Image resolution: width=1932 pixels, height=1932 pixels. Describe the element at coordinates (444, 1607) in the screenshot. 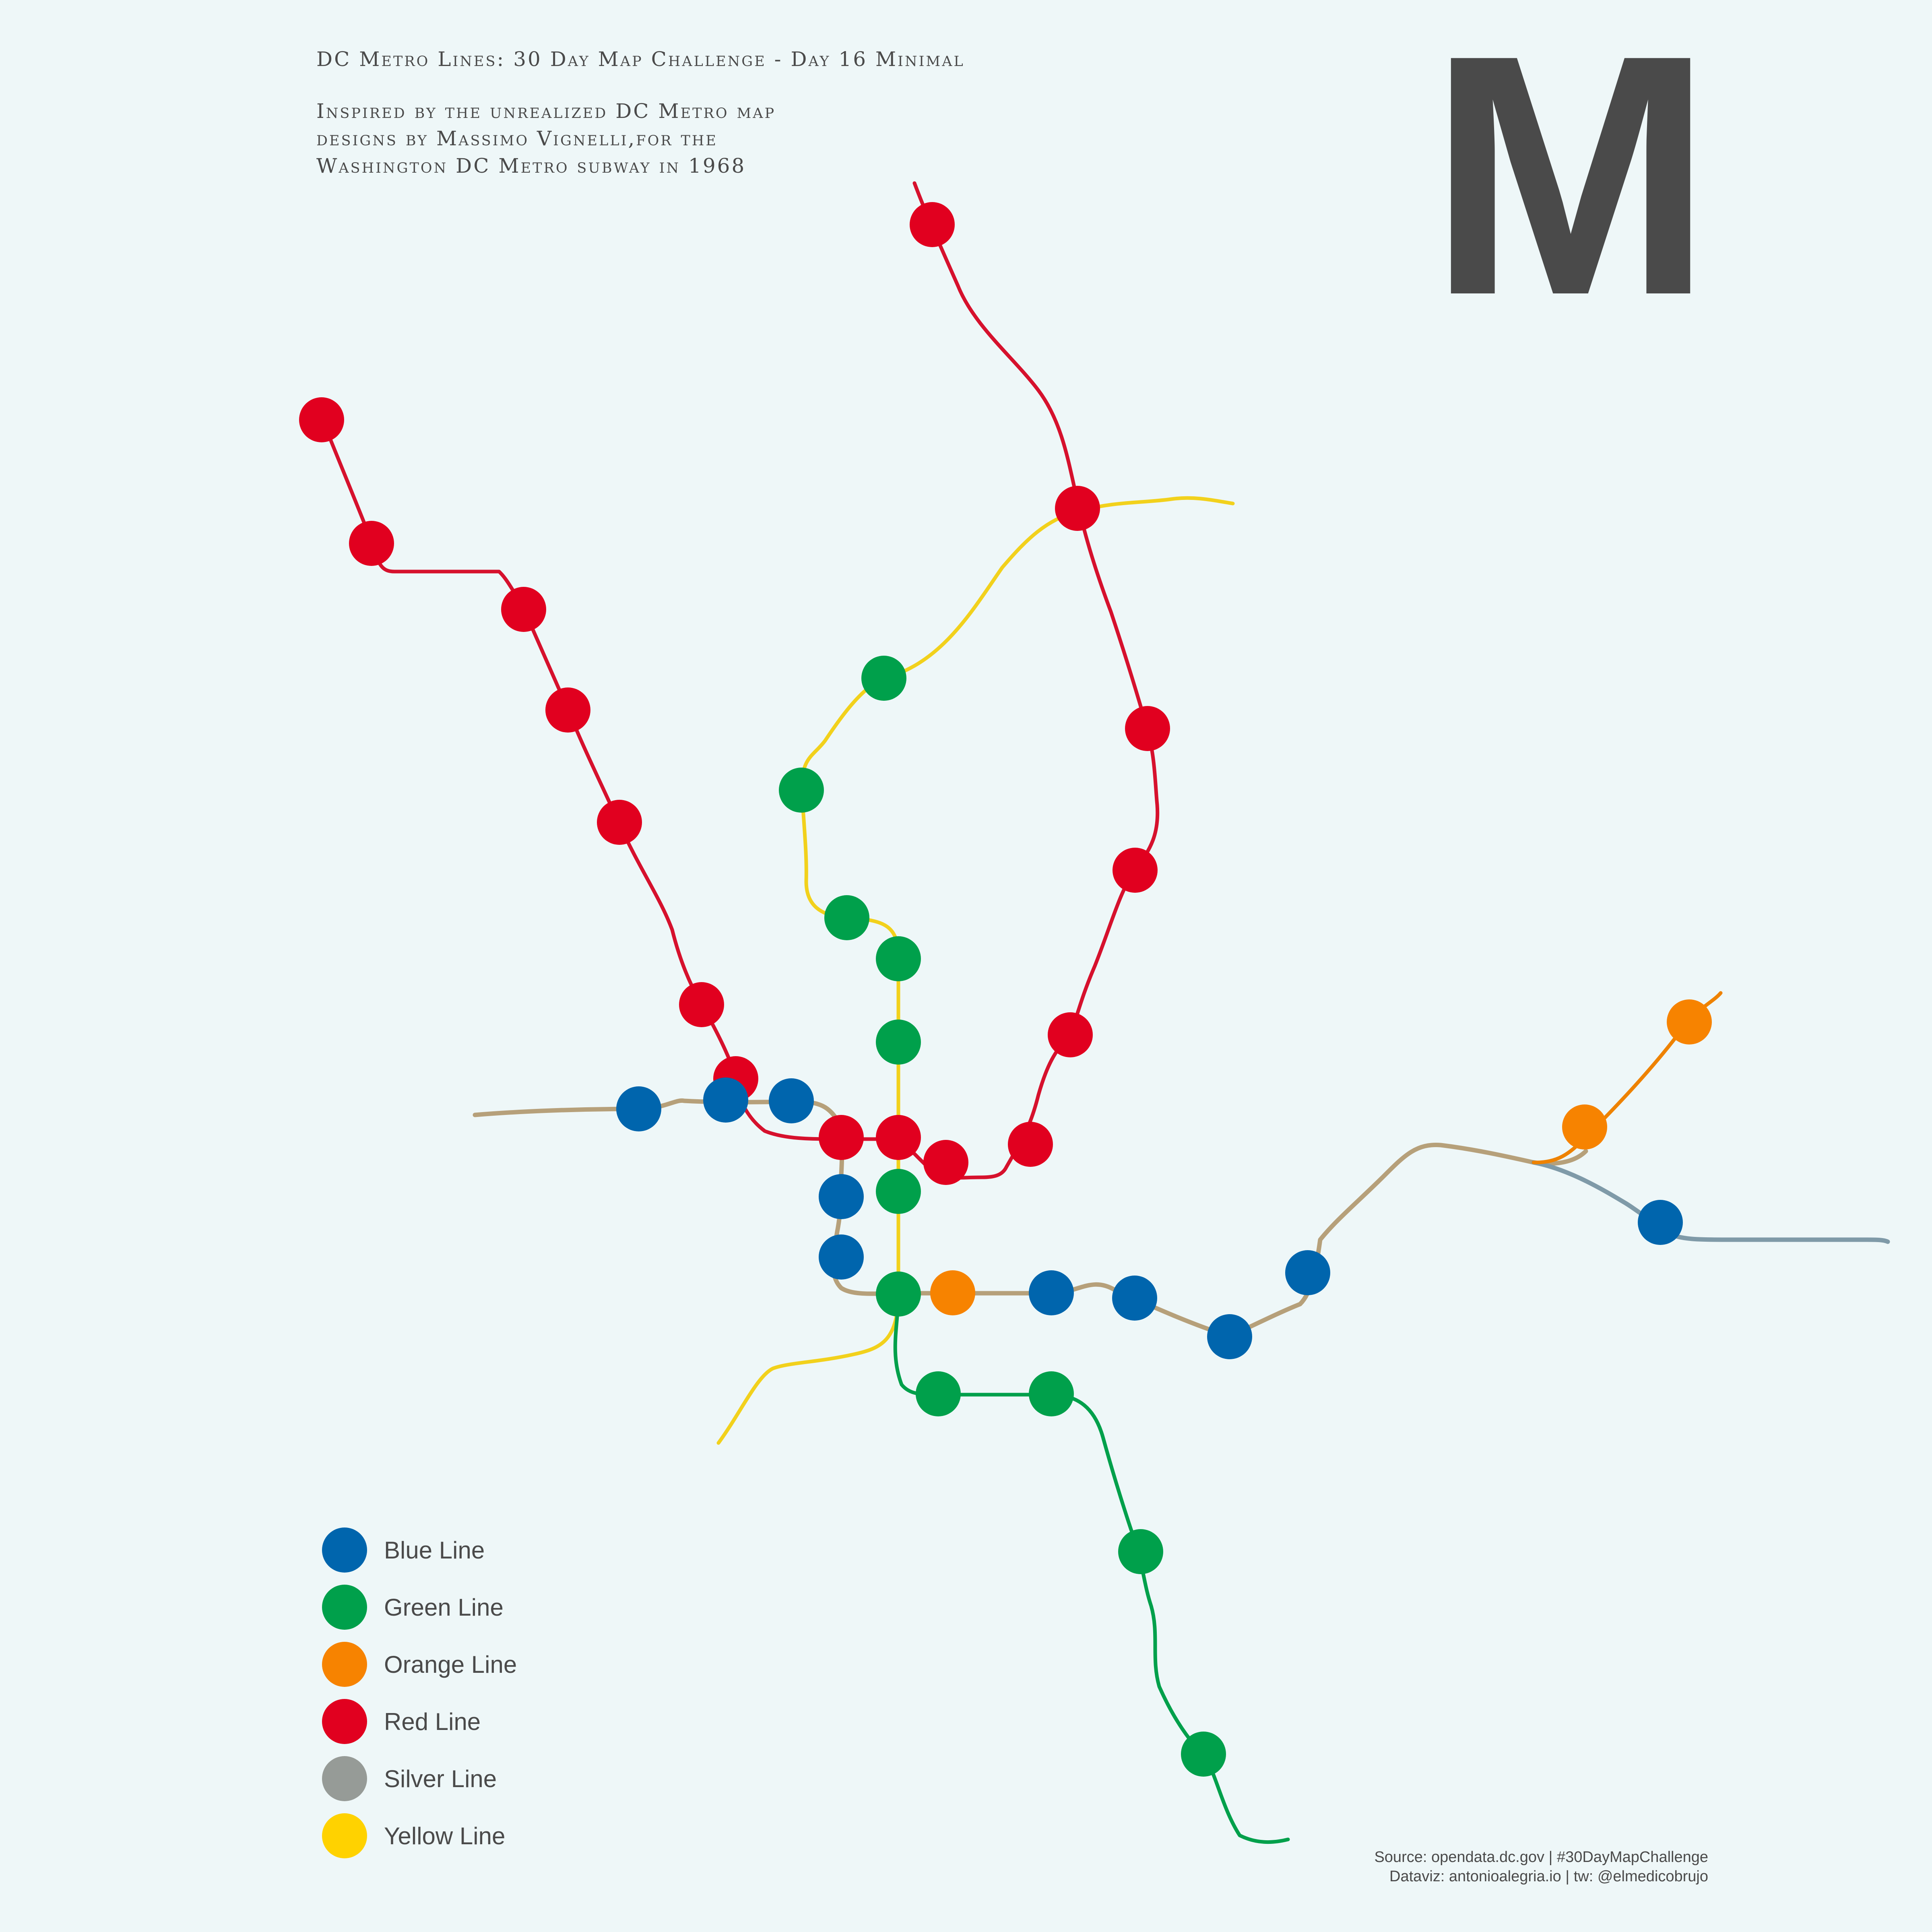

I see `legend-label: Green Line` at that location.